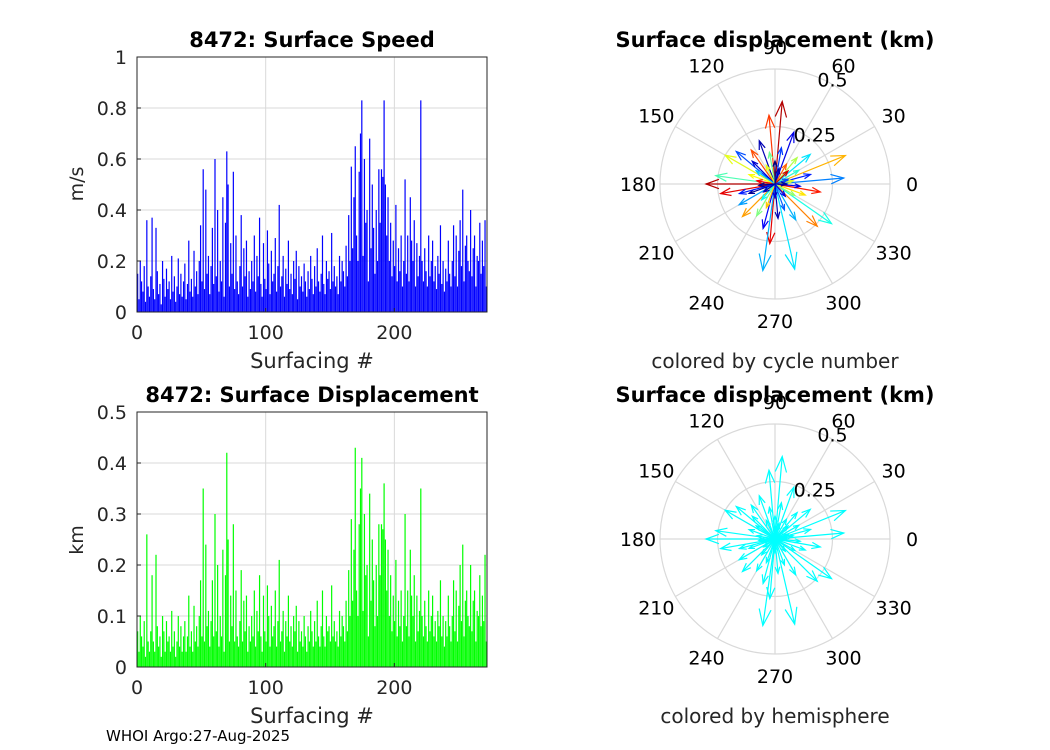 This screenshot has width=1050, height=750. What do you see at coordinates (706, 304) in the screenshot?
I see `pc1-angle-label: 240` at bounding box center [706, 304].